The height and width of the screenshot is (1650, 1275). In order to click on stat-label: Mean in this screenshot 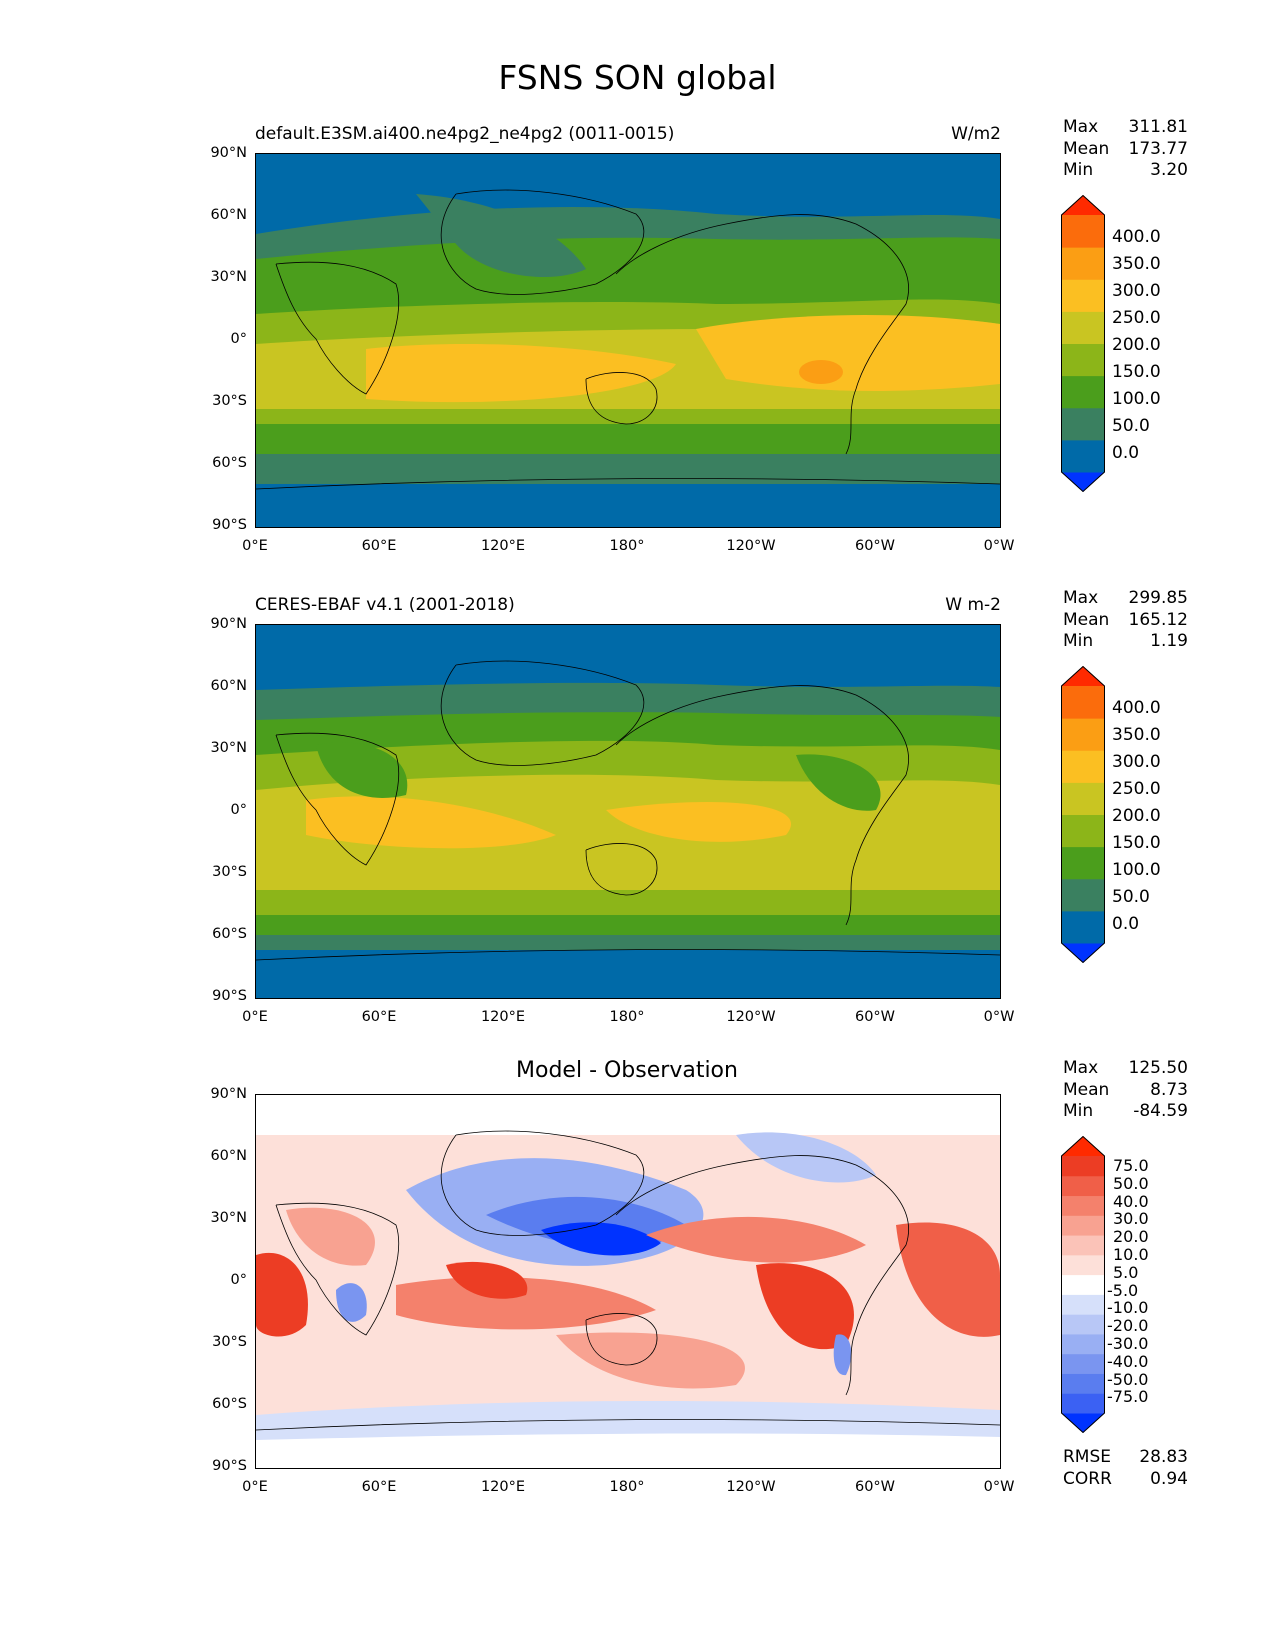, I will do `click(1086, 1089)`.